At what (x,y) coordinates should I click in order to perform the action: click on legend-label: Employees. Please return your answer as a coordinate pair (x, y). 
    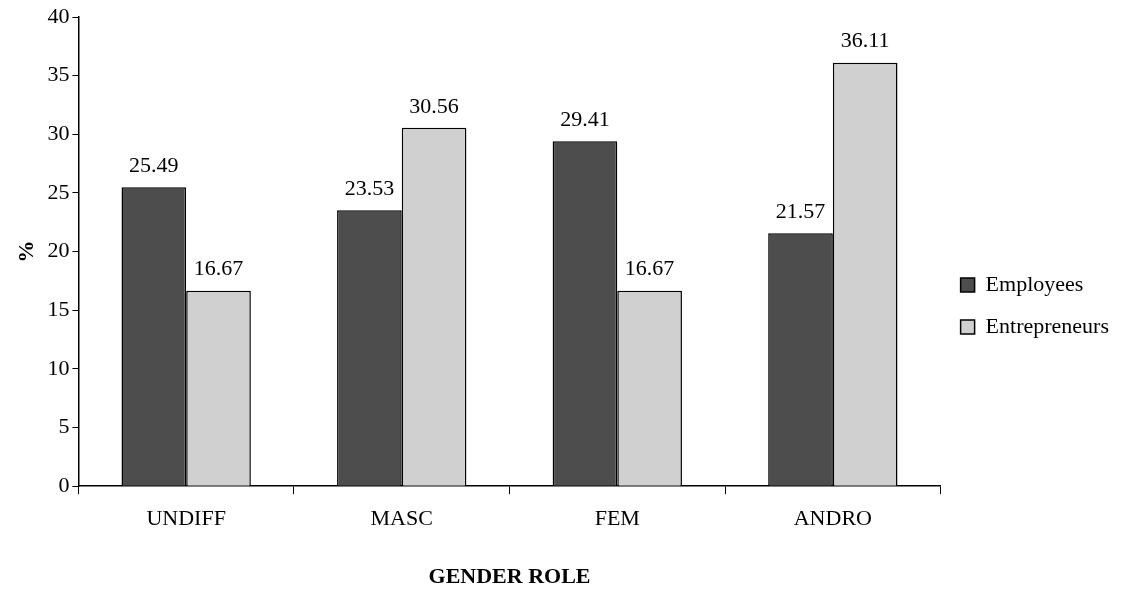
    Looking at the image, I should click on (1034, 283).